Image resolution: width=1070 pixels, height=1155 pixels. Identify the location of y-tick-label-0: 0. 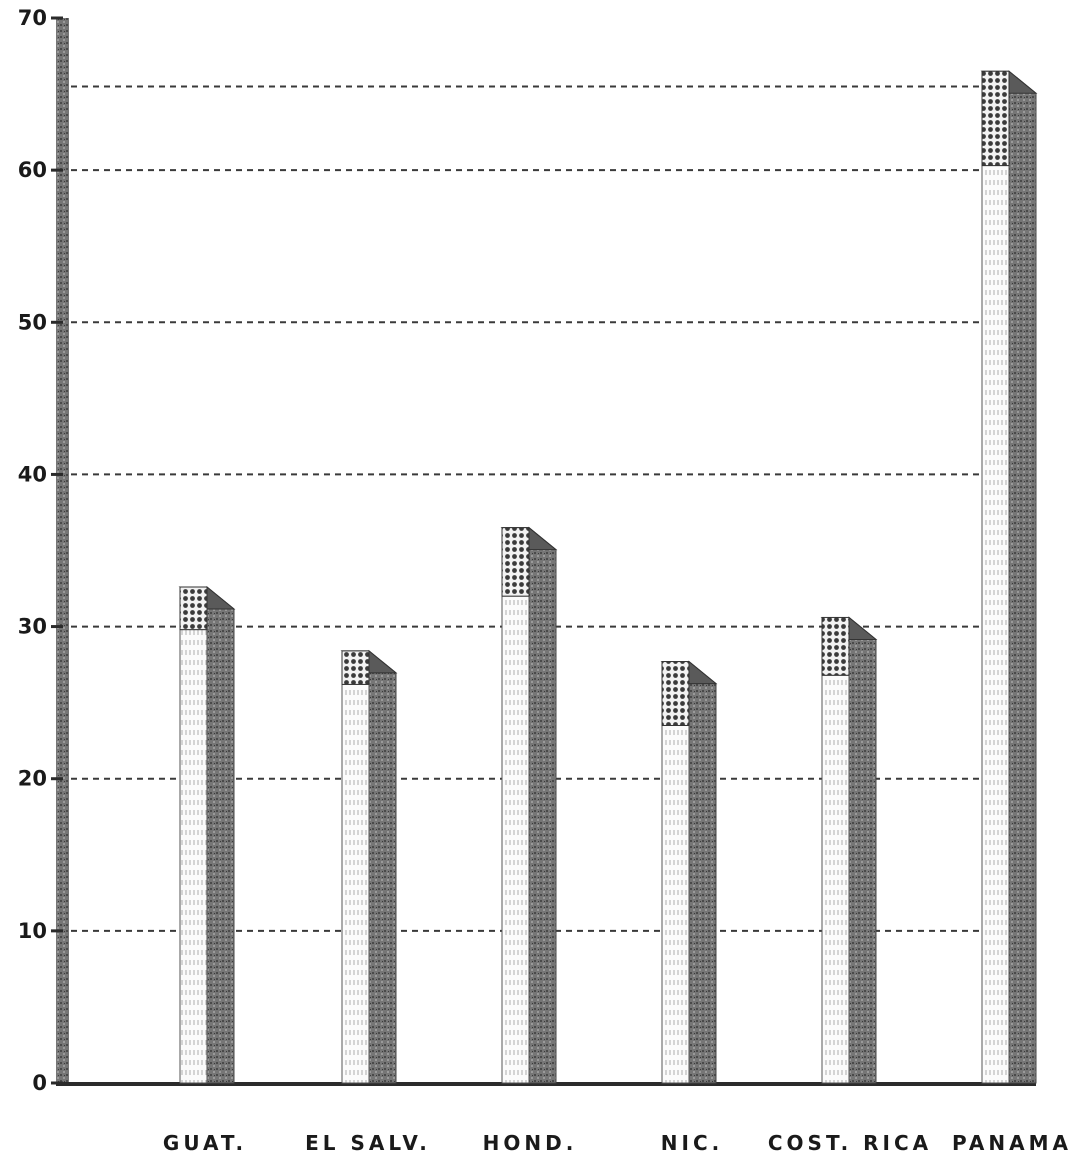
(39, 1083).